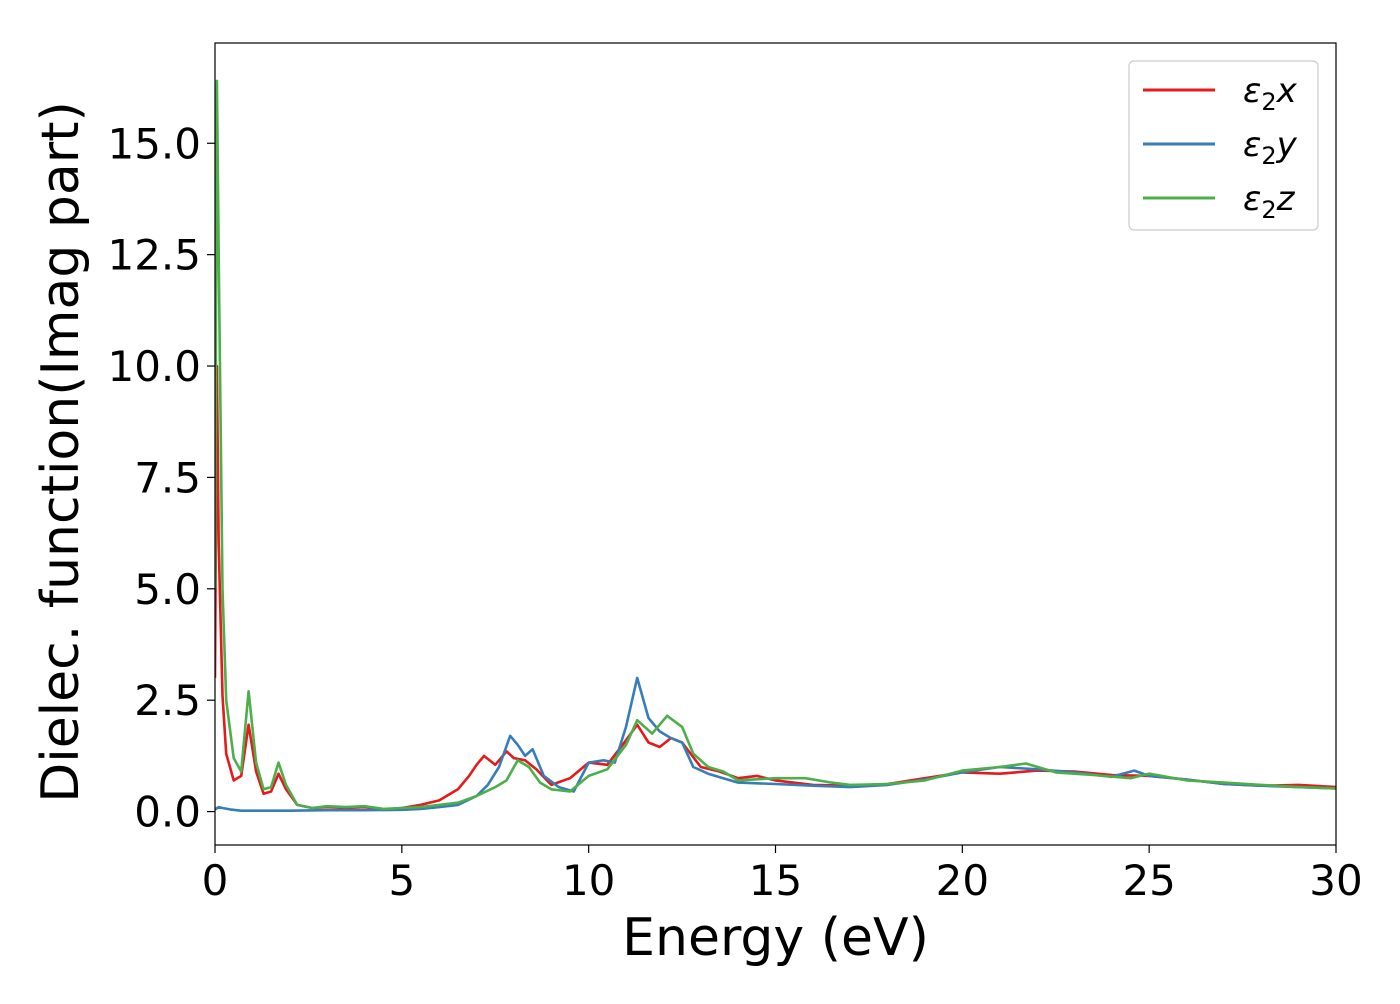 The width and height of the screenshot is (1400, 1004). What do you see at coordinates (401, 880) in the screenshot?
I see `x-tick-label: 5` at bounding box center [401, 880].